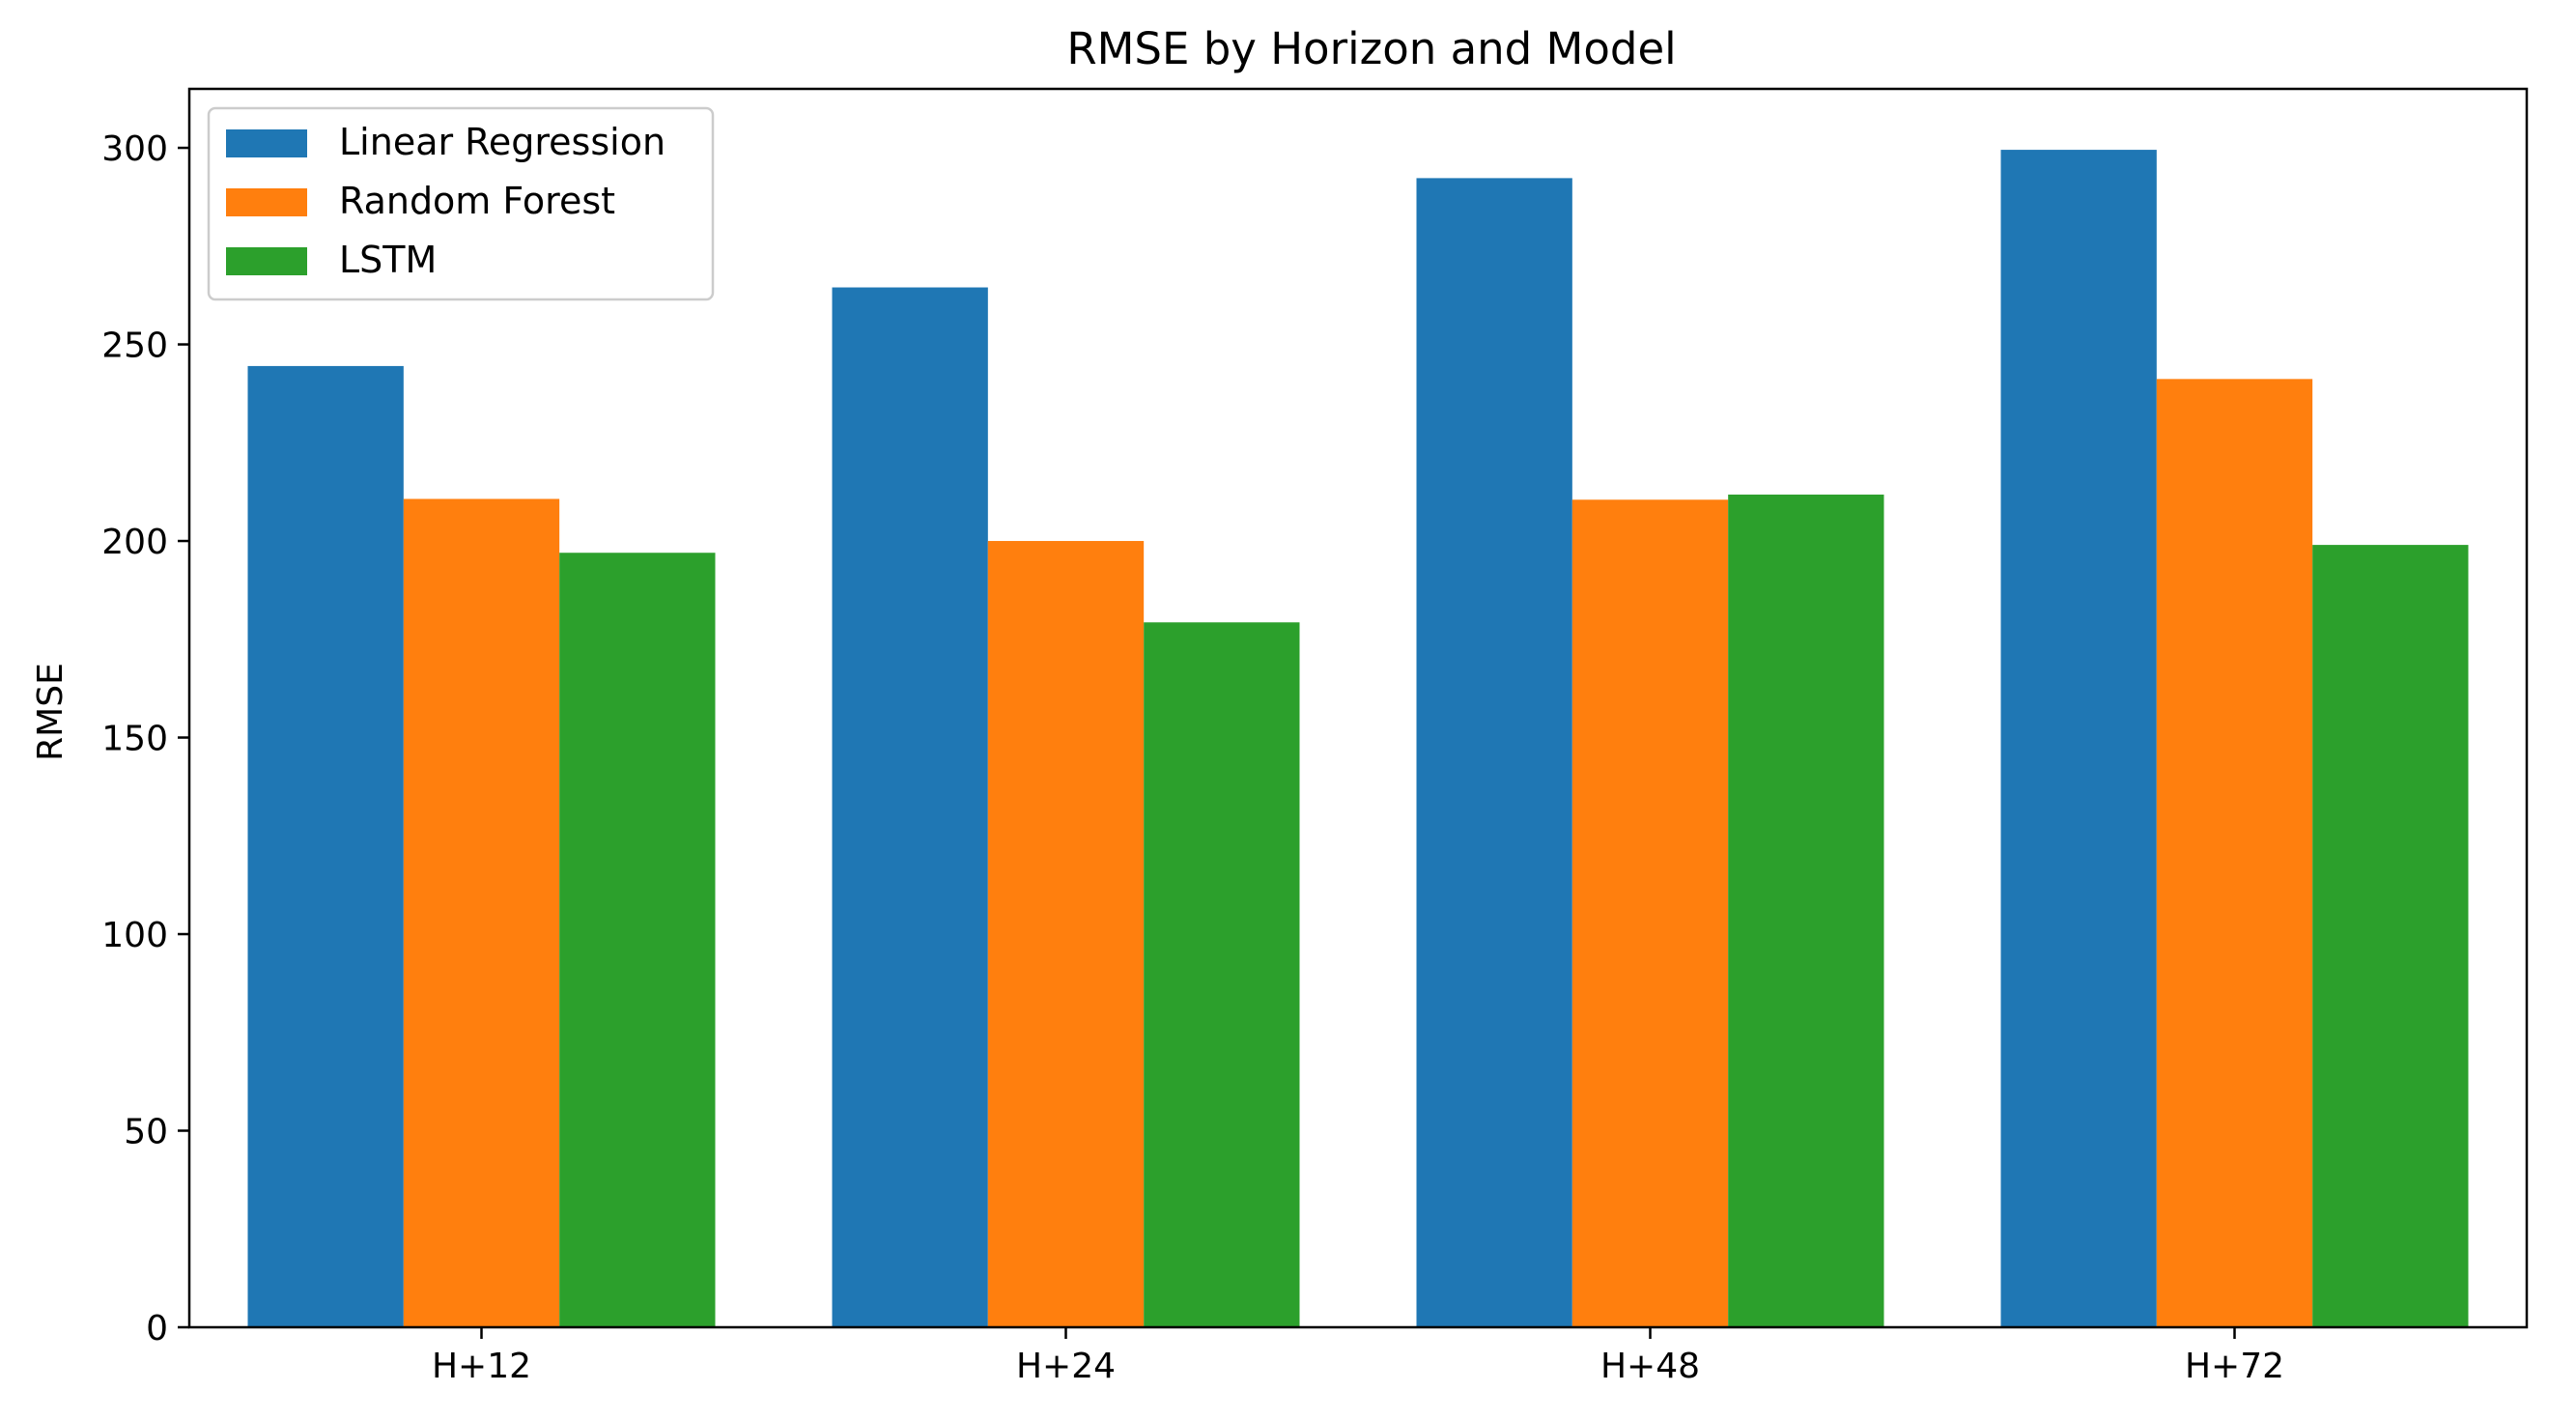  I want to click on y-tick-label: 250, so click(134, 346).